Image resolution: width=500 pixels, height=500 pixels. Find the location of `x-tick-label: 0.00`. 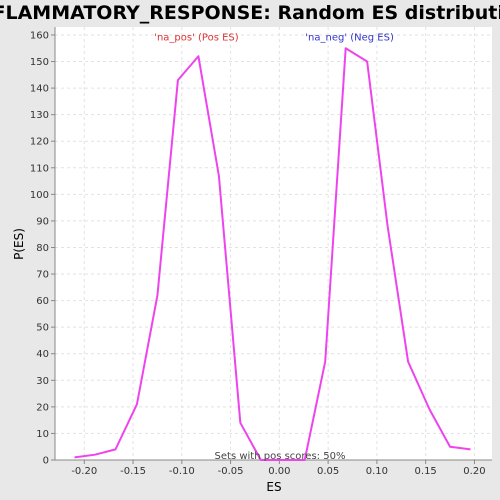

x-tick-label: 0.00 is located at coordinates (279, 471).